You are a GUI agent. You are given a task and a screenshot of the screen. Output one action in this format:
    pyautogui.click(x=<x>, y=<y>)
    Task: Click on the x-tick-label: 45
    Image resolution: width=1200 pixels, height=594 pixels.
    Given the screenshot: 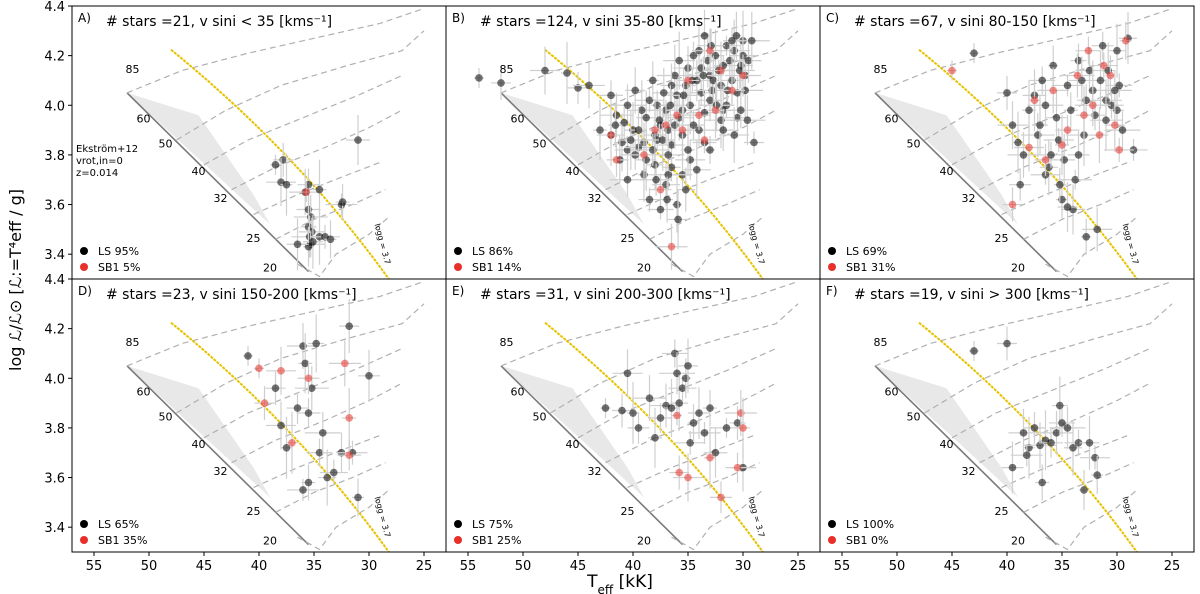 What is the action you would take?
    pyautogui.click(x=204, y=566)
    